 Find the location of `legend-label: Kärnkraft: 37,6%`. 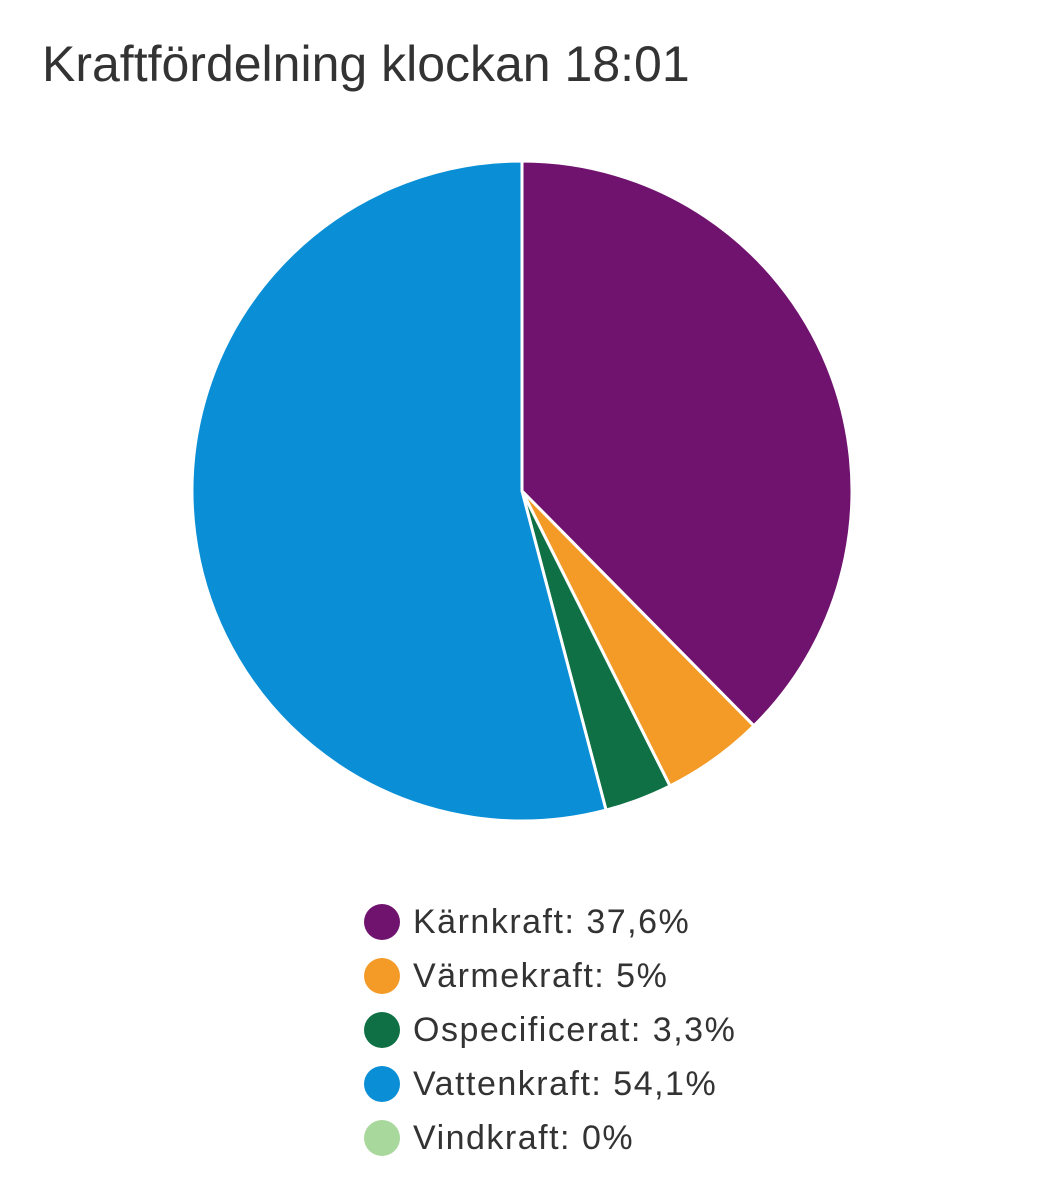

legend-label: Kärnkraft: 37,6% is located at coordinates (551, 922).